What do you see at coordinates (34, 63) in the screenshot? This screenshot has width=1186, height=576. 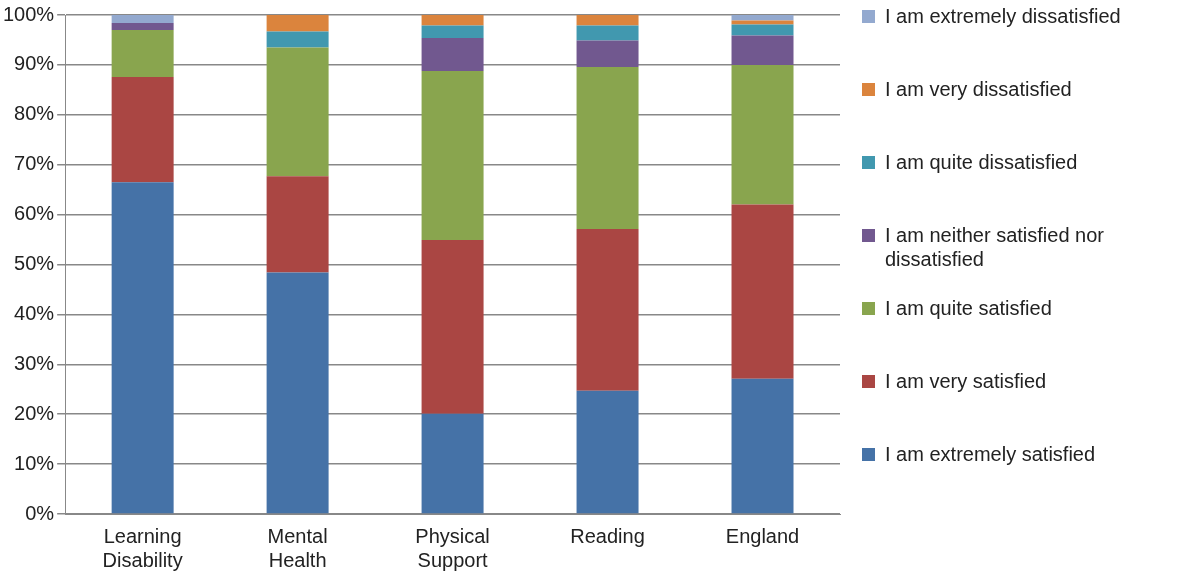 I see `y-tick-label: 90%` at bounding box center [34, 63].